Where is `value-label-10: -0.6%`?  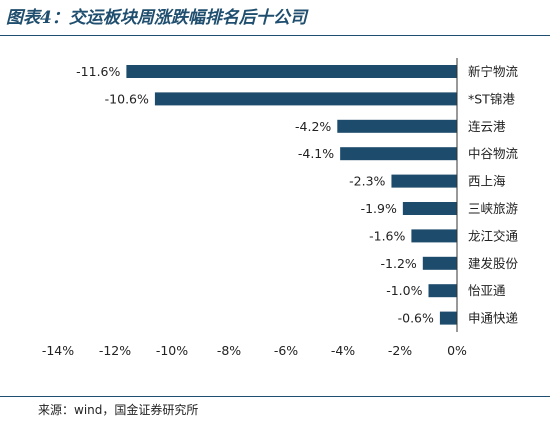
value-label-10: -0.6% is located at coordinates (416, 318).